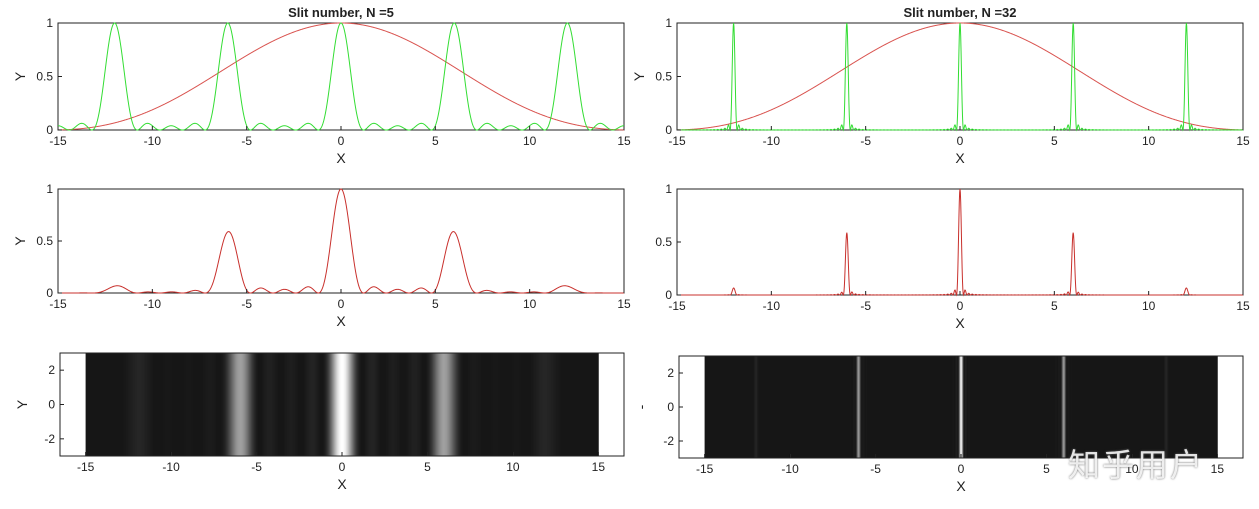 Image resolution: width=1259 pixels, height=509 pixels. I want to click on bottom-right-xtick-label: -10, so click(790, 469).